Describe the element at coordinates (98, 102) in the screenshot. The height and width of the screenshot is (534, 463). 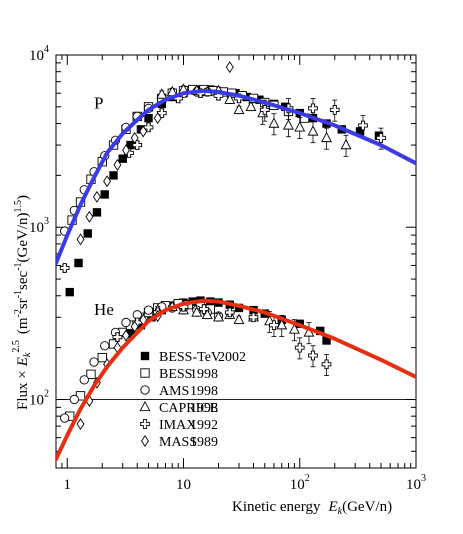
I see `group-label: P` at that location.